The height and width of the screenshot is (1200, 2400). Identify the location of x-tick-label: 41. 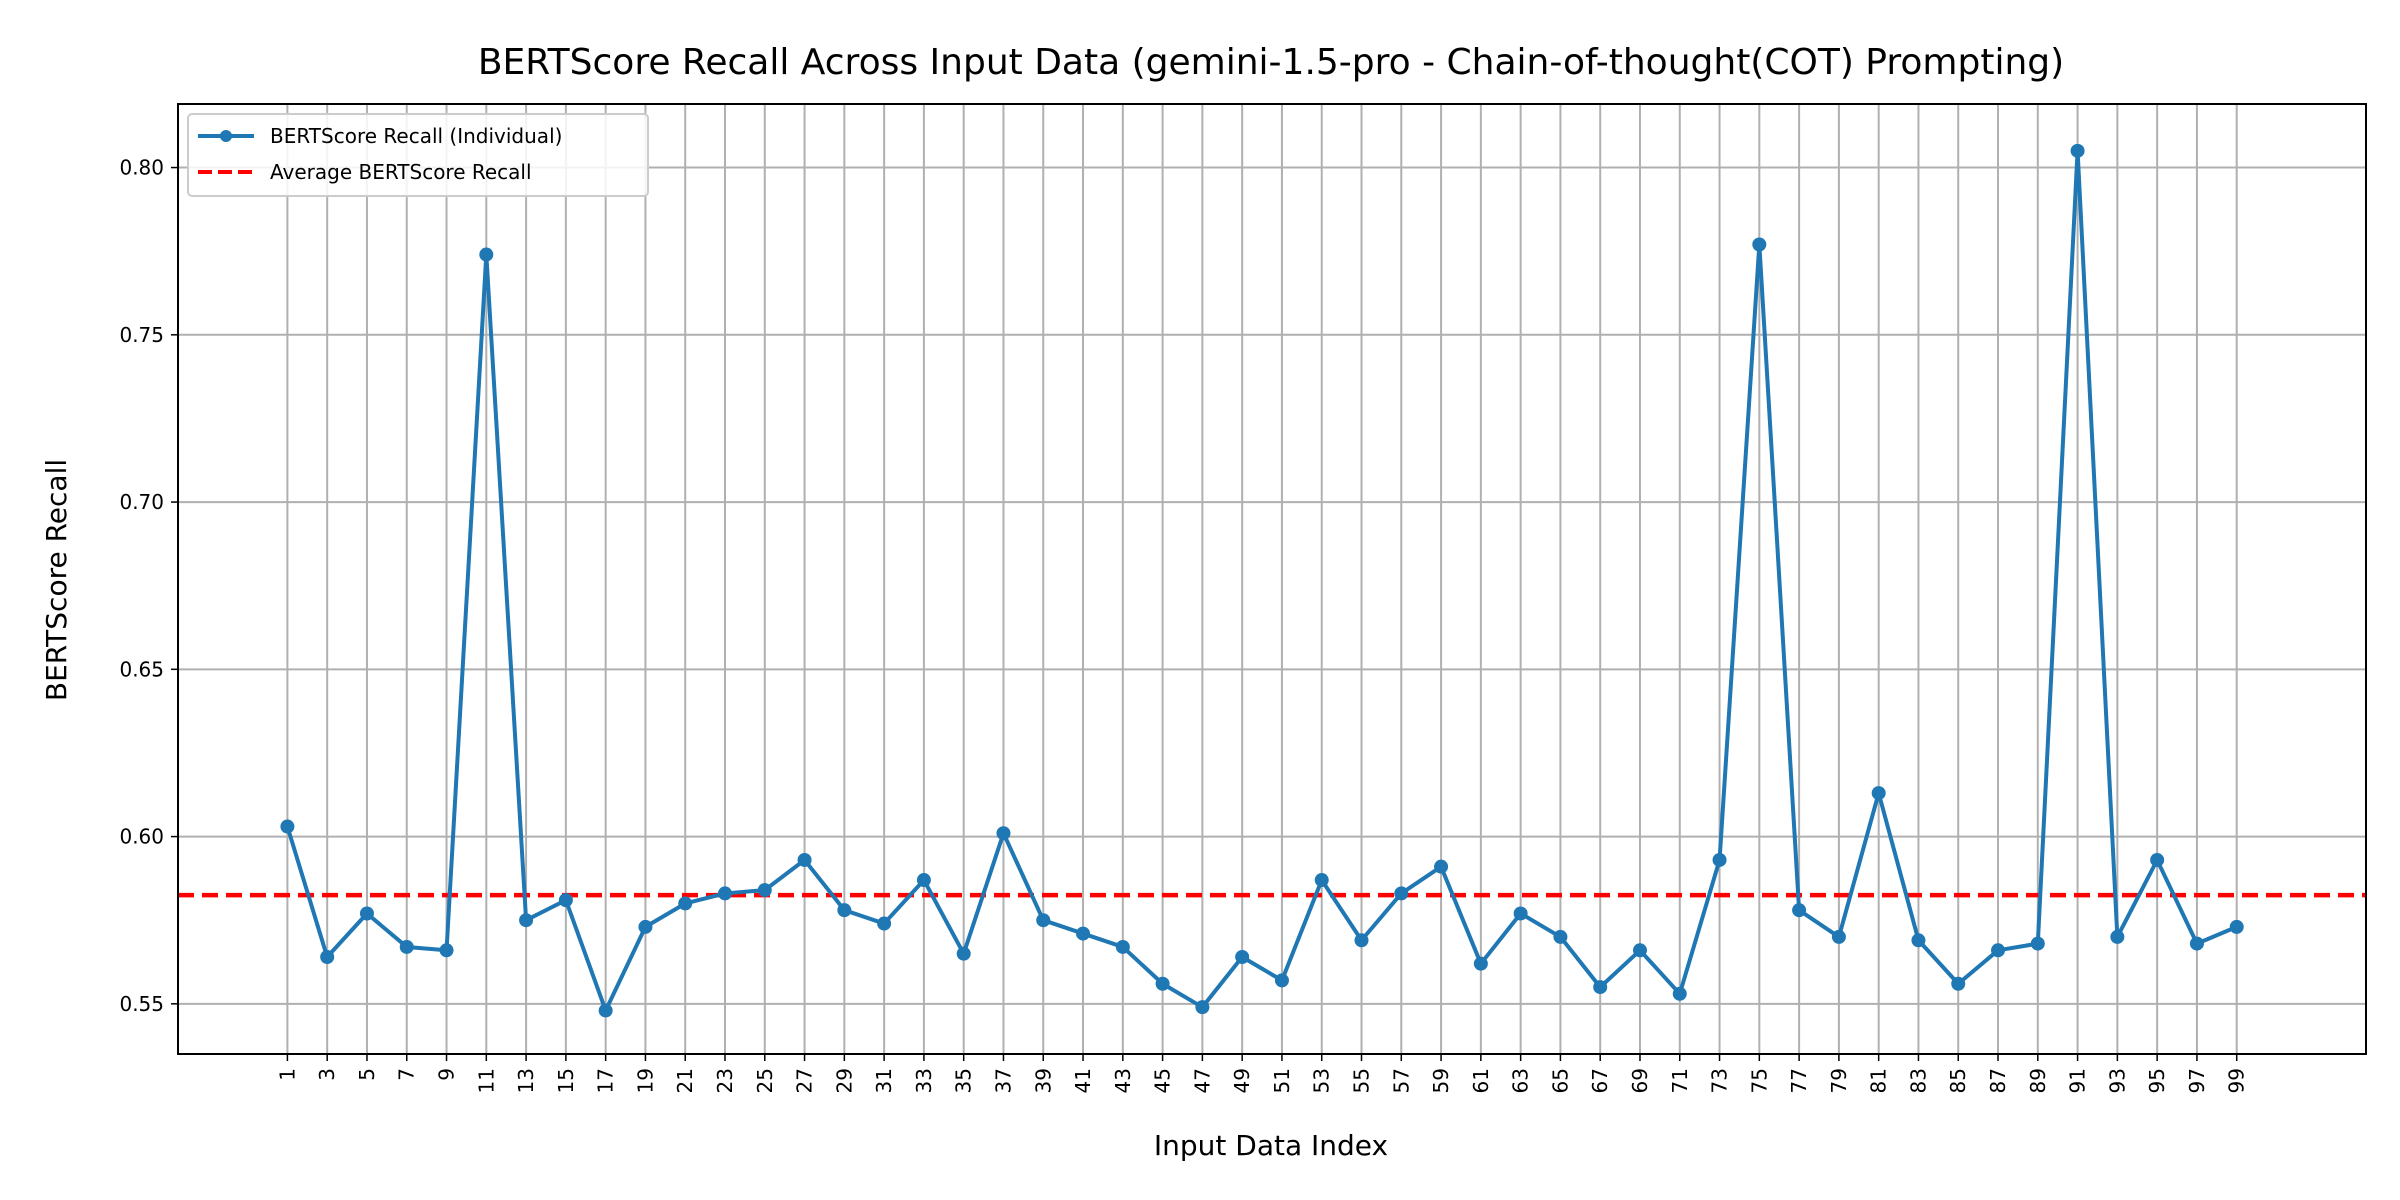
(1083, 1080).